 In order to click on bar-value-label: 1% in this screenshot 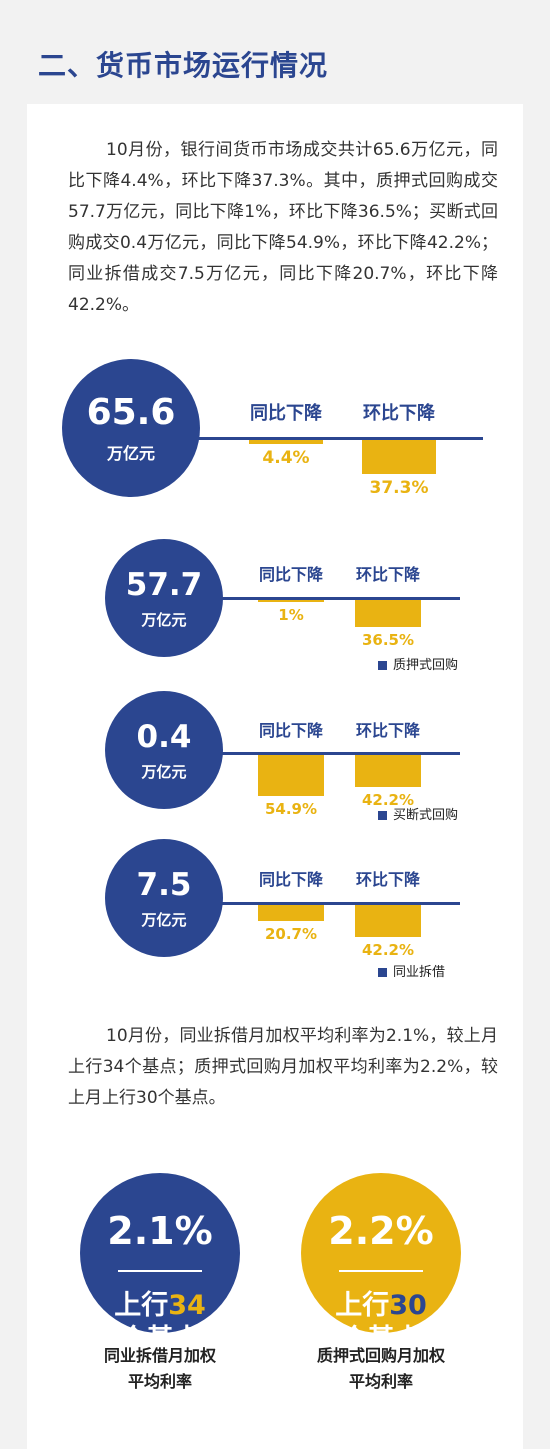, I will do `click(291, 615)`.